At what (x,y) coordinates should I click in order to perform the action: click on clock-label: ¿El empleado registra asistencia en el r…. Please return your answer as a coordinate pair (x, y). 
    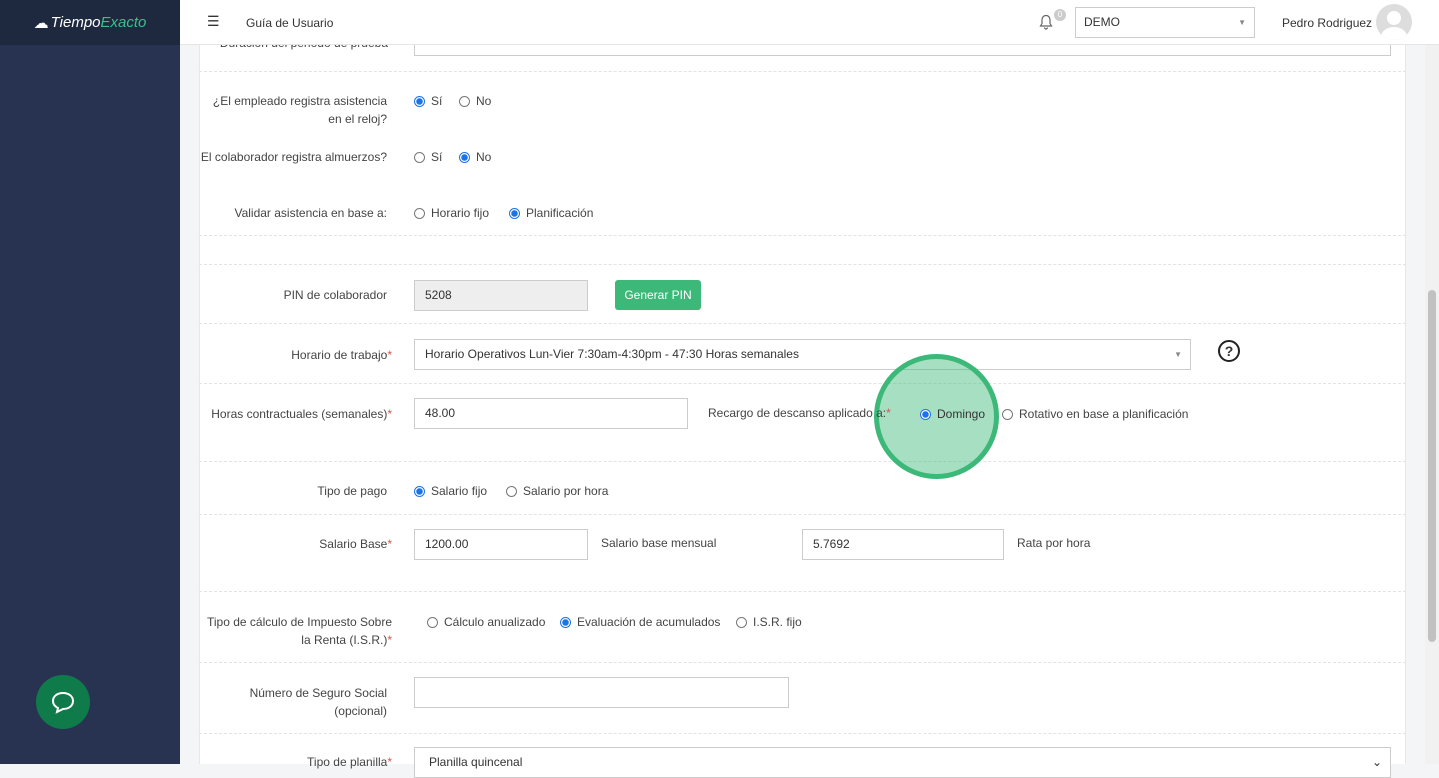
    Looking at the image, I should click on (299, 110).